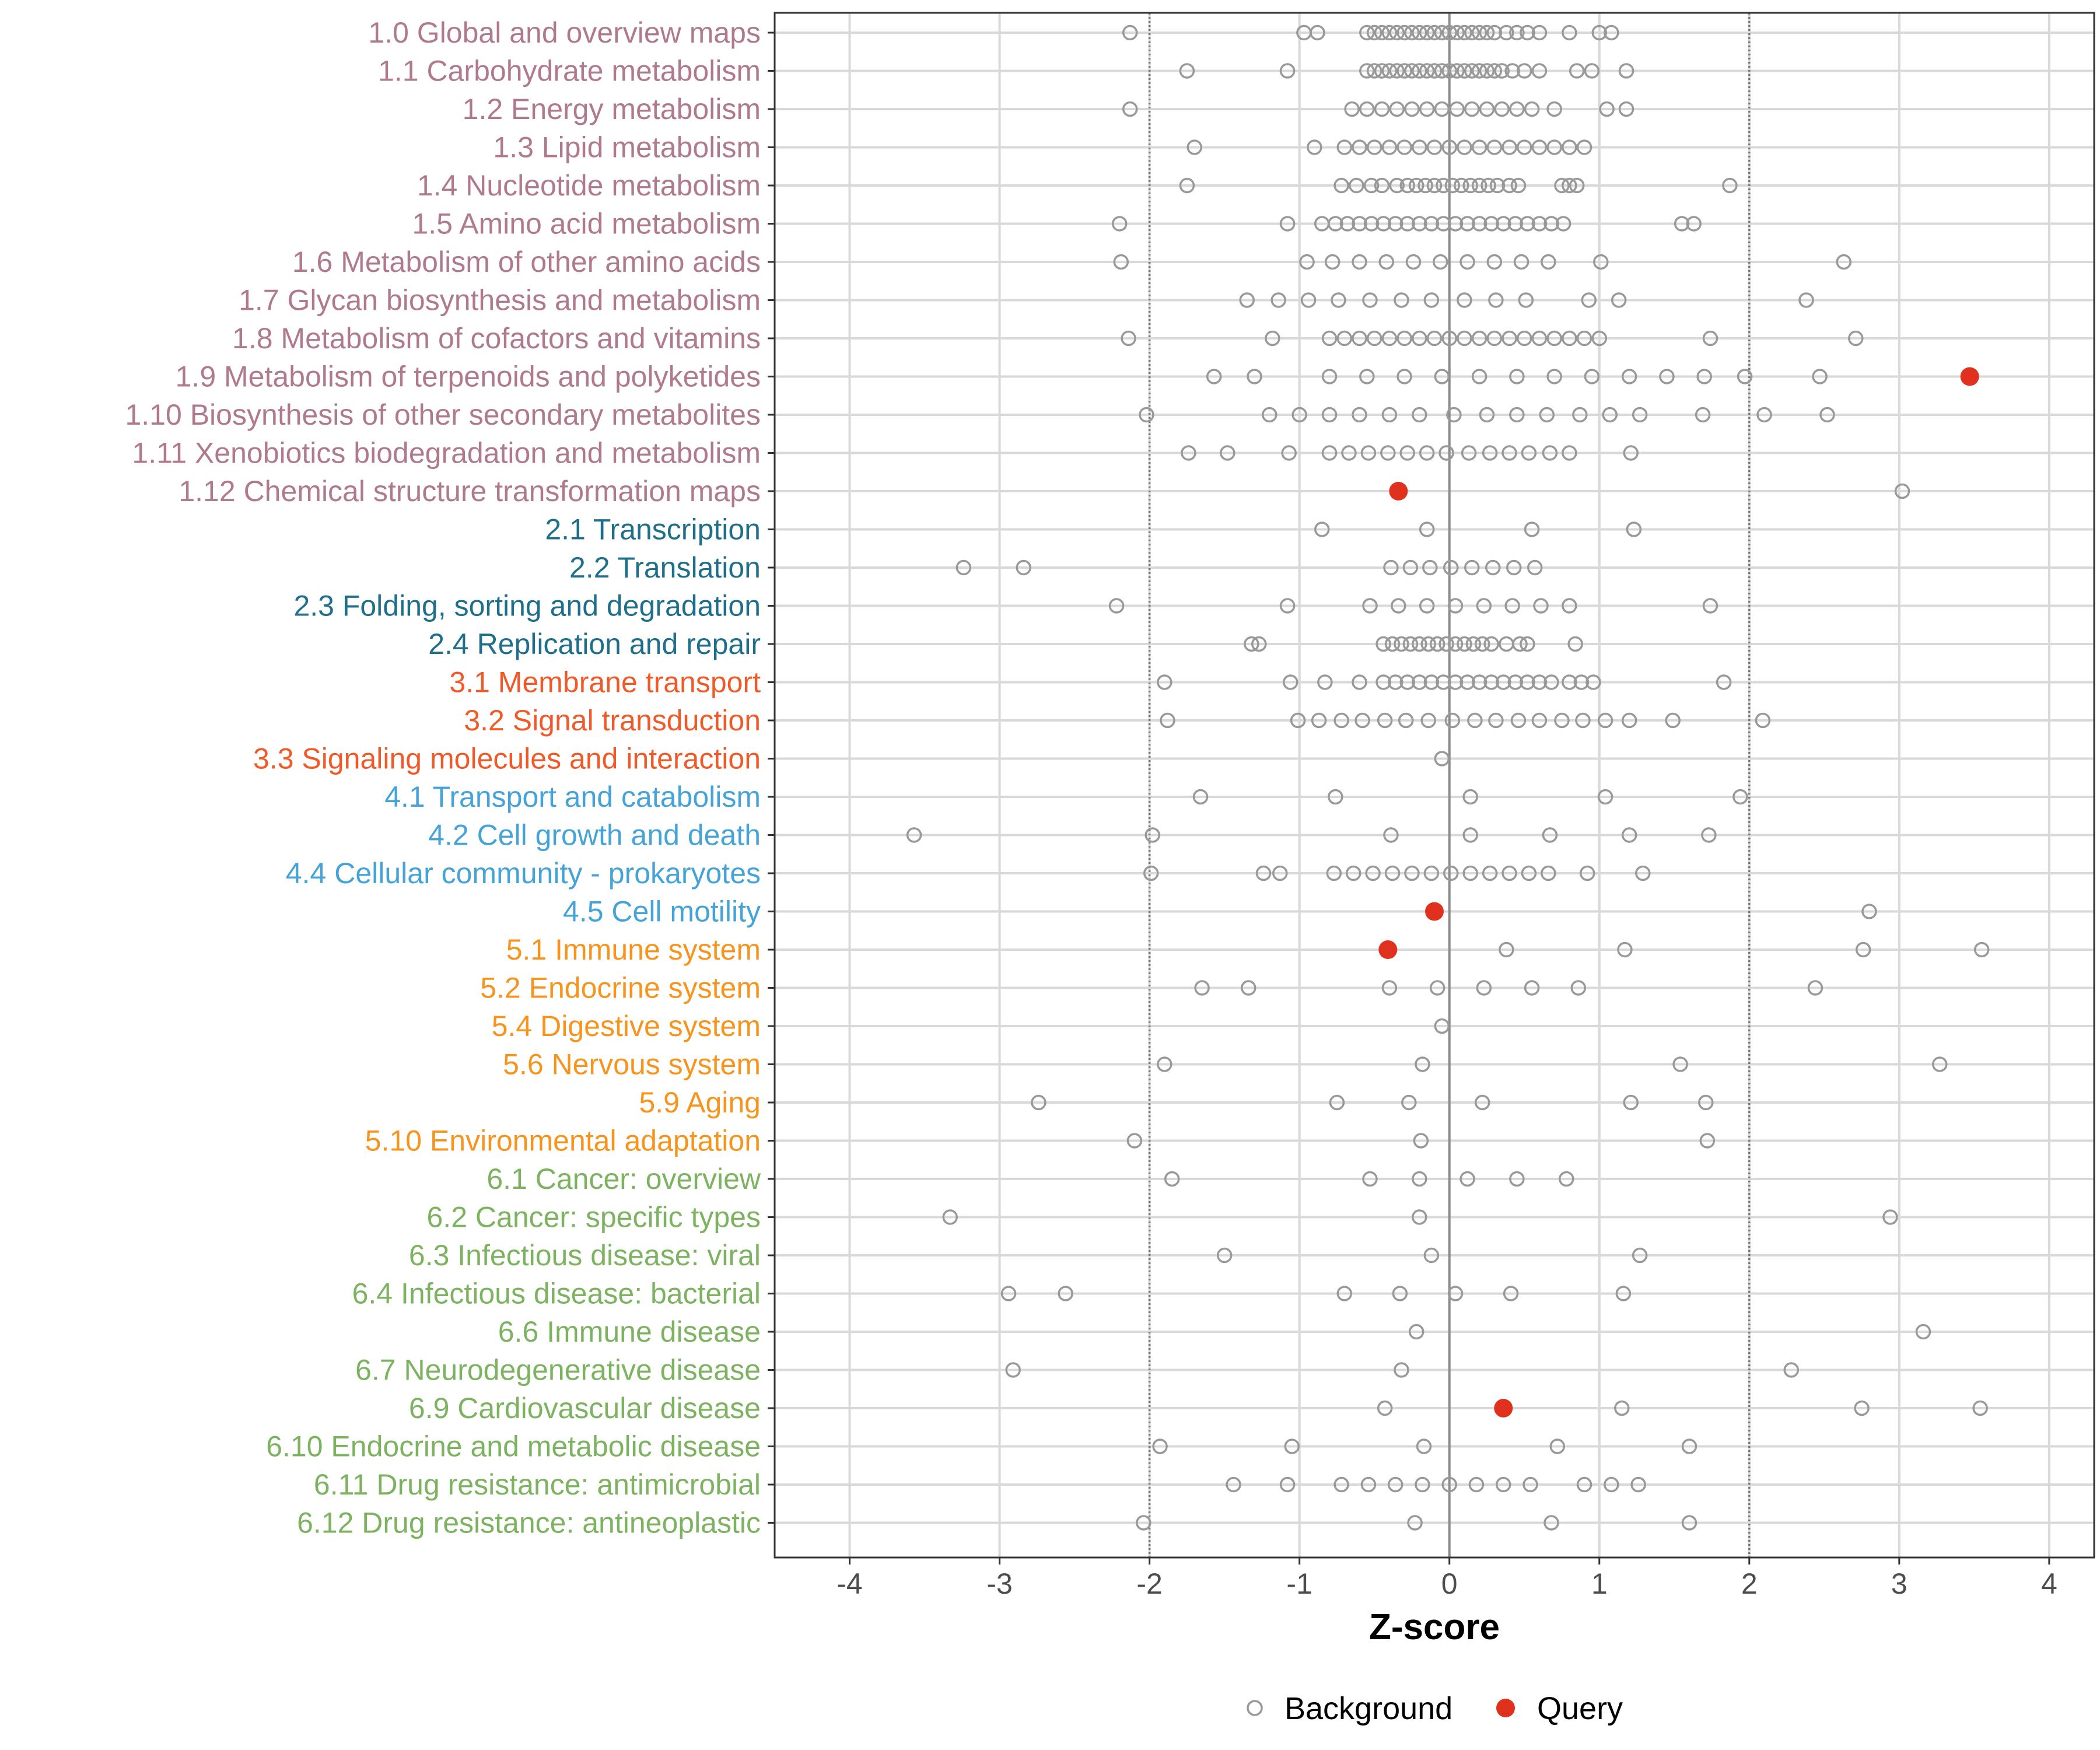 The width and height of the screenshot is (2100, 1750). I want to click on category-label: 5.9 Aging, so click(700, 1102).